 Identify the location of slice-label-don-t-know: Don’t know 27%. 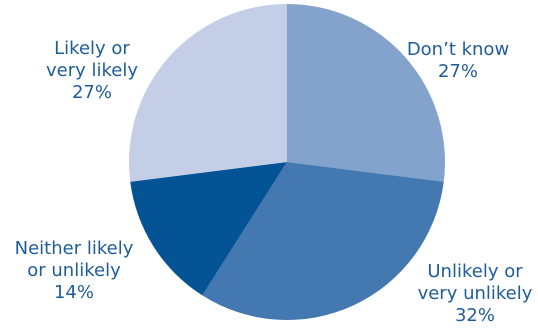
(458, 60).